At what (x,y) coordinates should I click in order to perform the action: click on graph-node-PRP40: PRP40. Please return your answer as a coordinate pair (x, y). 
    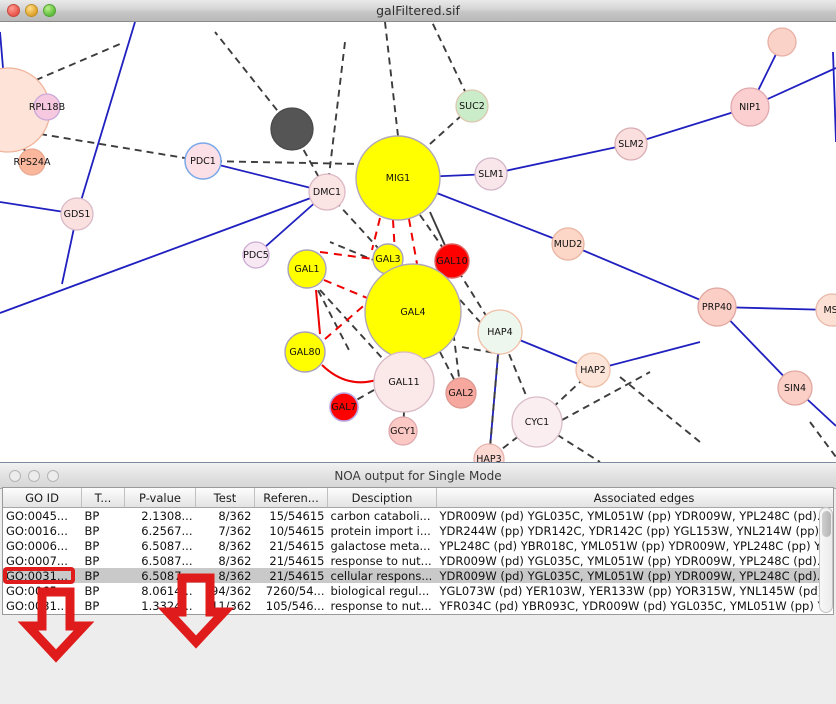
    Looking at the image, I should click on (717, 307).